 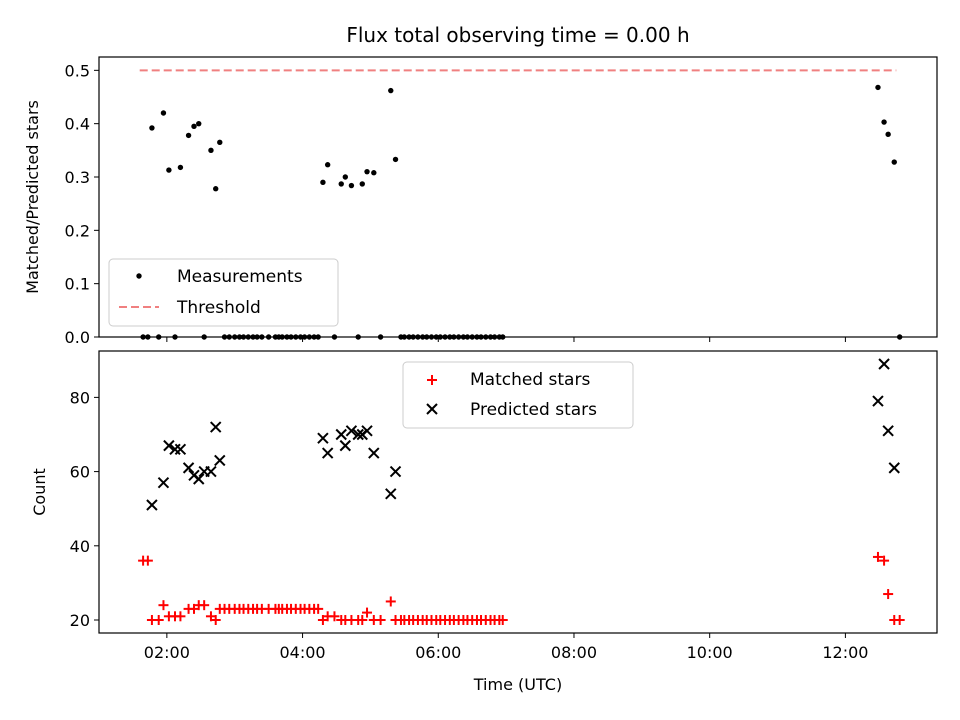 I want to click on measurements-legend-label: Measurements, so click(x=240, y=277).